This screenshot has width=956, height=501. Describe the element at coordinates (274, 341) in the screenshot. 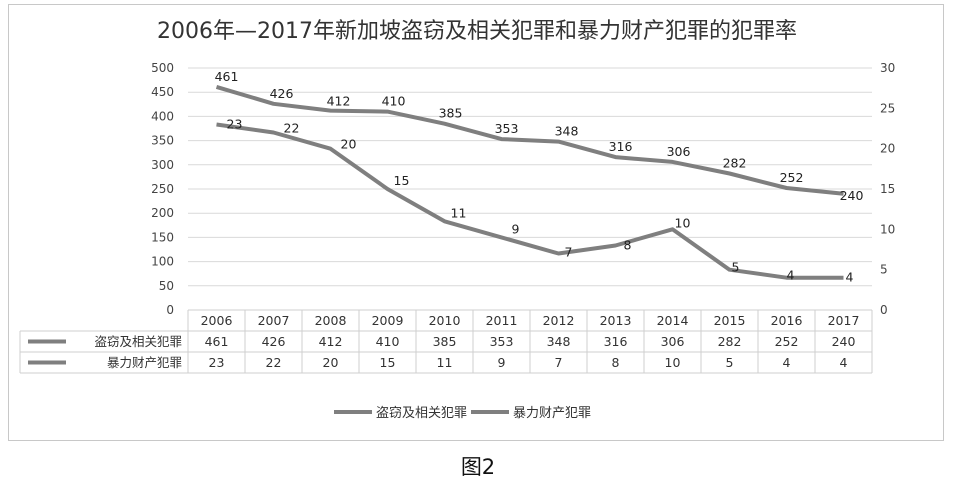

I see `table-cell: 426` at that location.